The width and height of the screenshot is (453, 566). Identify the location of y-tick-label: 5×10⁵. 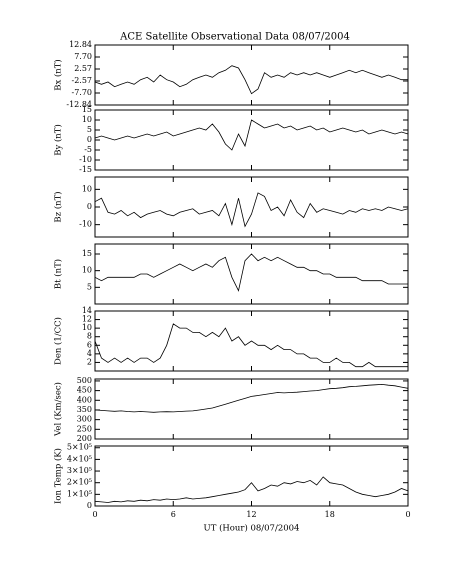
(79, 447).